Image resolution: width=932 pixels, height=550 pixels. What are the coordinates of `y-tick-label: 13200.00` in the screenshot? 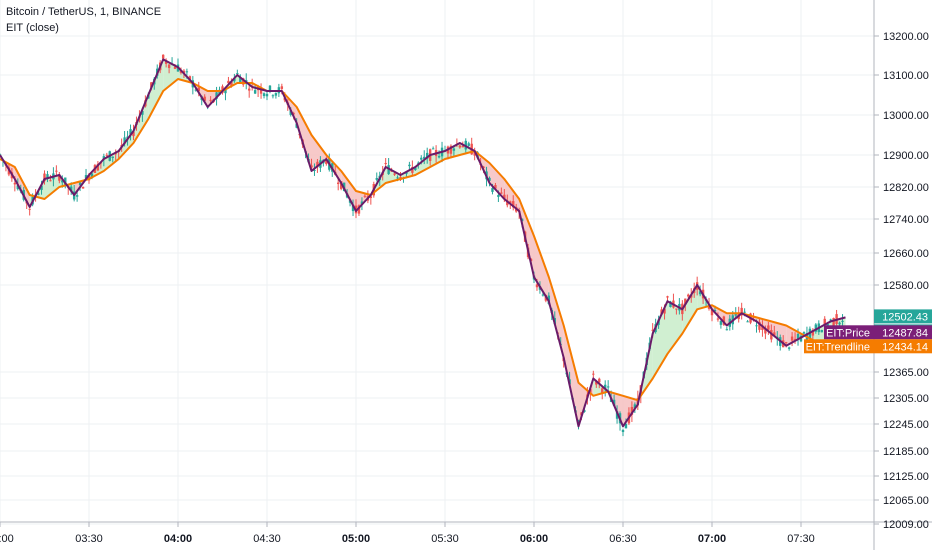 It's located at (906, 37).